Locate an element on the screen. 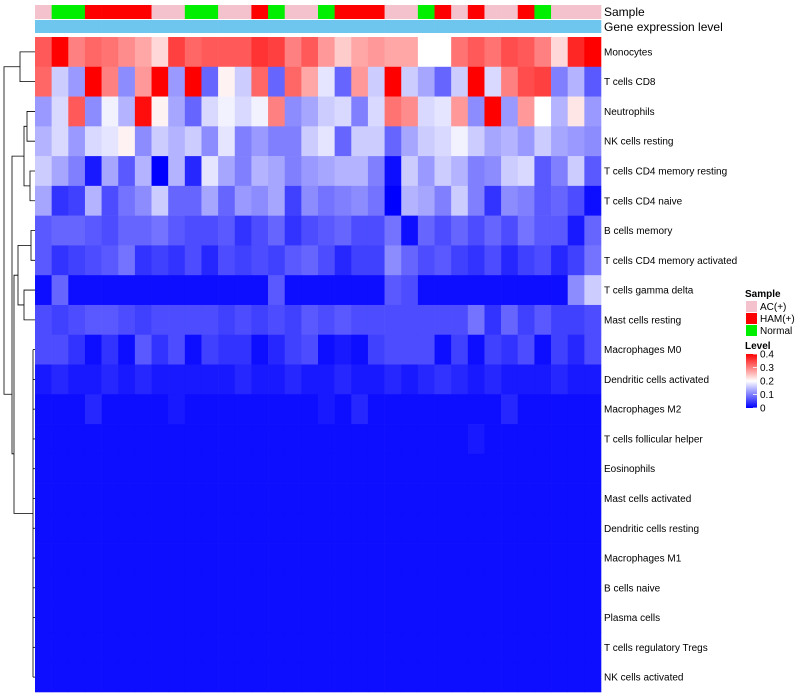 This screenshot has height=700, width=800. row-label: Monocytes is located at coordinates (628, 52).